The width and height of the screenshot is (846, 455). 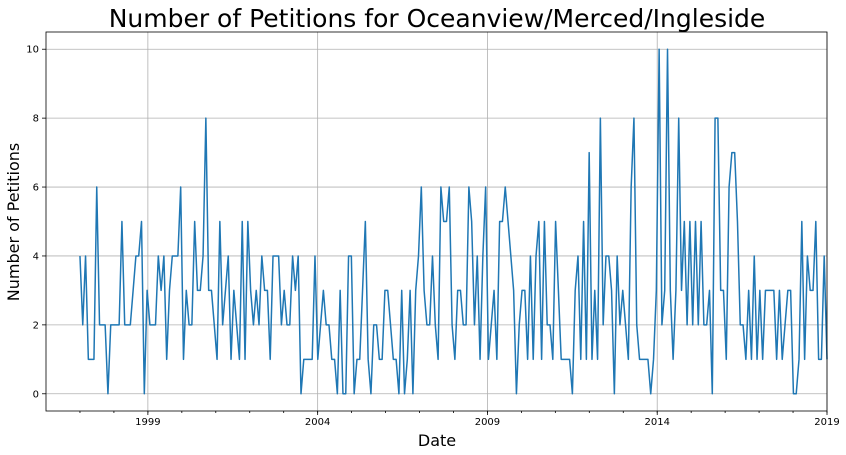 I want to click on y-tick-label: 0, so click(x=36, y=394).